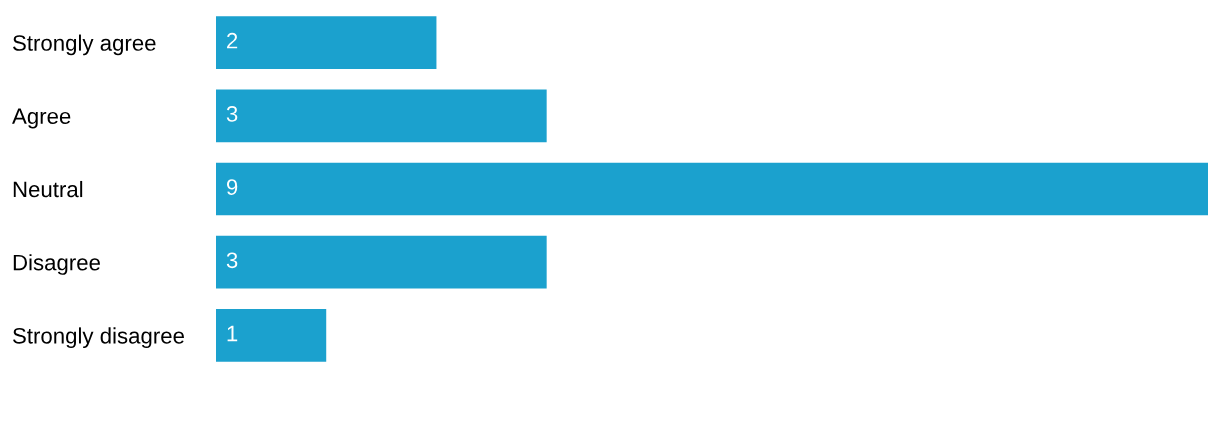  What do you see at coordinates (84, 45) in the screenshot?
I see `y-tick-label: Strongly agree` at bounding box center [84, 45].